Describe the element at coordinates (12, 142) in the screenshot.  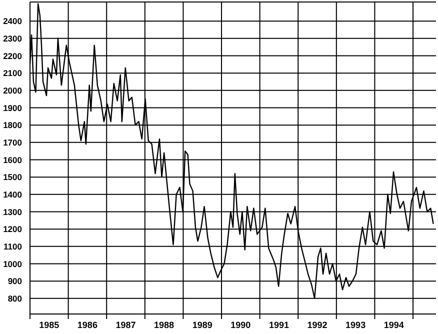
I see `y-tick-label: 1700` at that location.